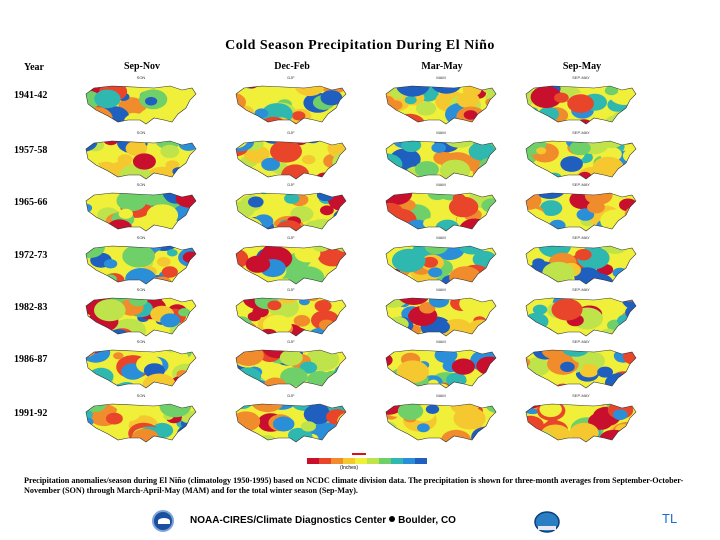 This screenshot has height=540, width=720. What do you see at coordinates (427, 520) in the screenshot?
I see `credit-location: Boulder, CO` at bounding box center [427, 520].